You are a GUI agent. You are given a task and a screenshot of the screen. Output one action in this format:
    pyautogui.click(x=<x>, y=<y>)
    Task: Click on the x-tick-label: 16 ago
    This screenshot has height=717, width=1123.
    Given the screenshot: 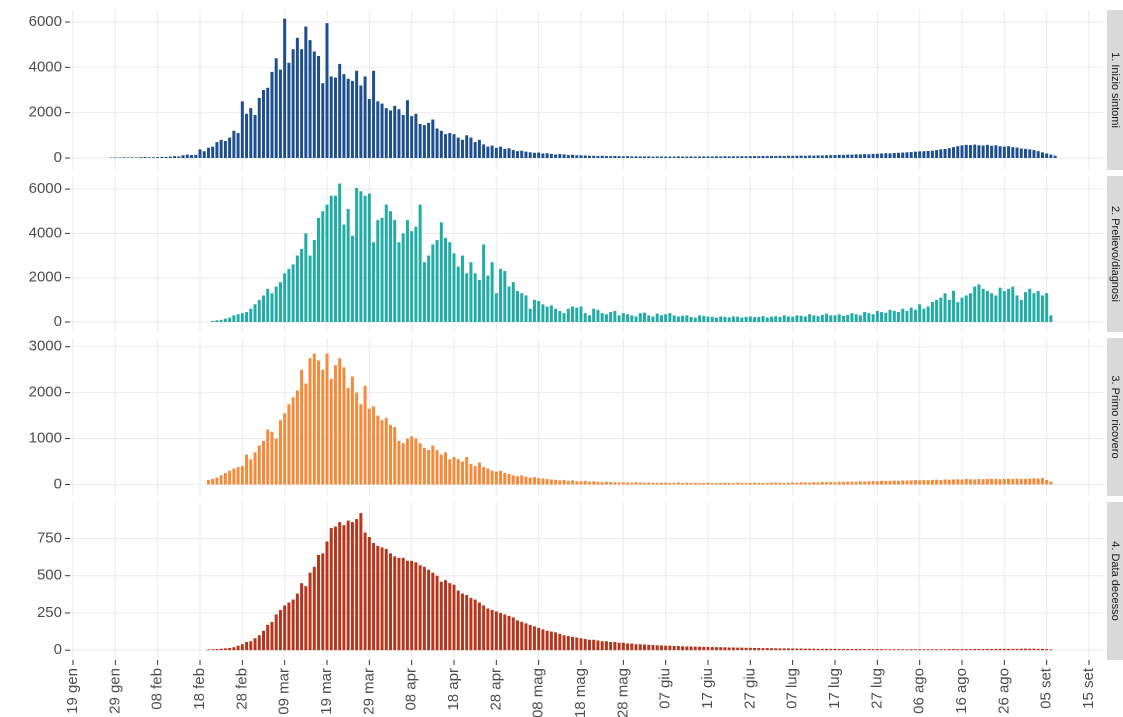 What is the action you would take?
    pyautogui.click(x=961, y=691)
    